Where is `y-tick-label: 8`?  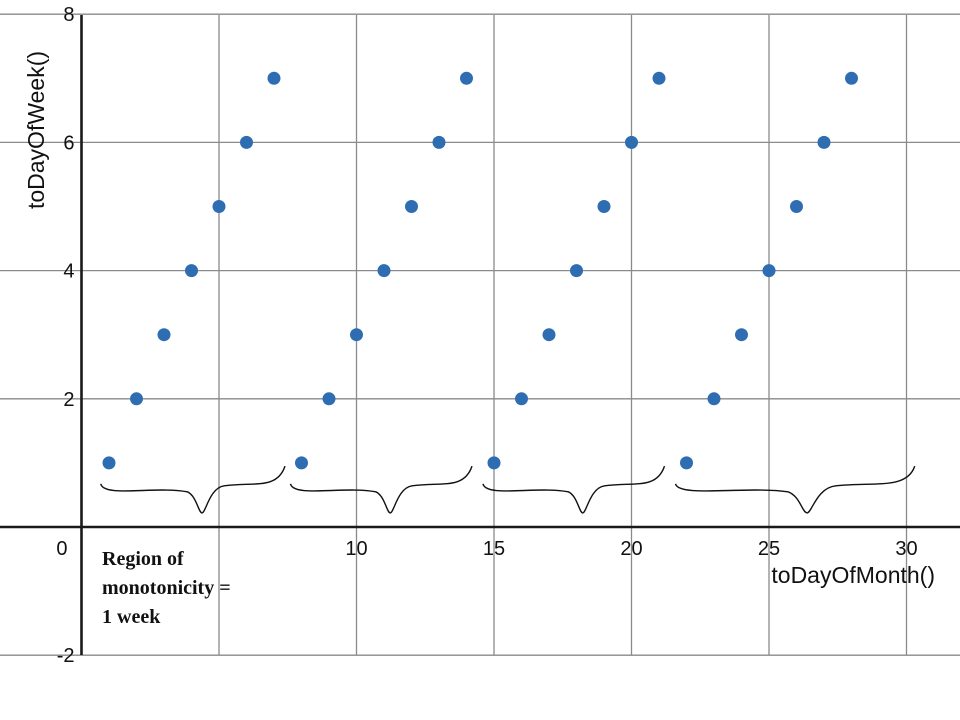 y-tick-label: 8 is located at coordinates (68, 15).